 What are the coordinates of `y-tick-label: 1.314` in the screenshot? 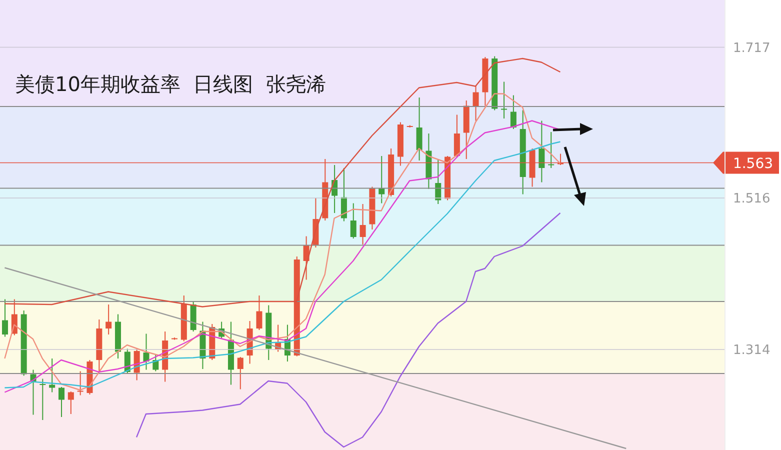 It's located at (751, 350).